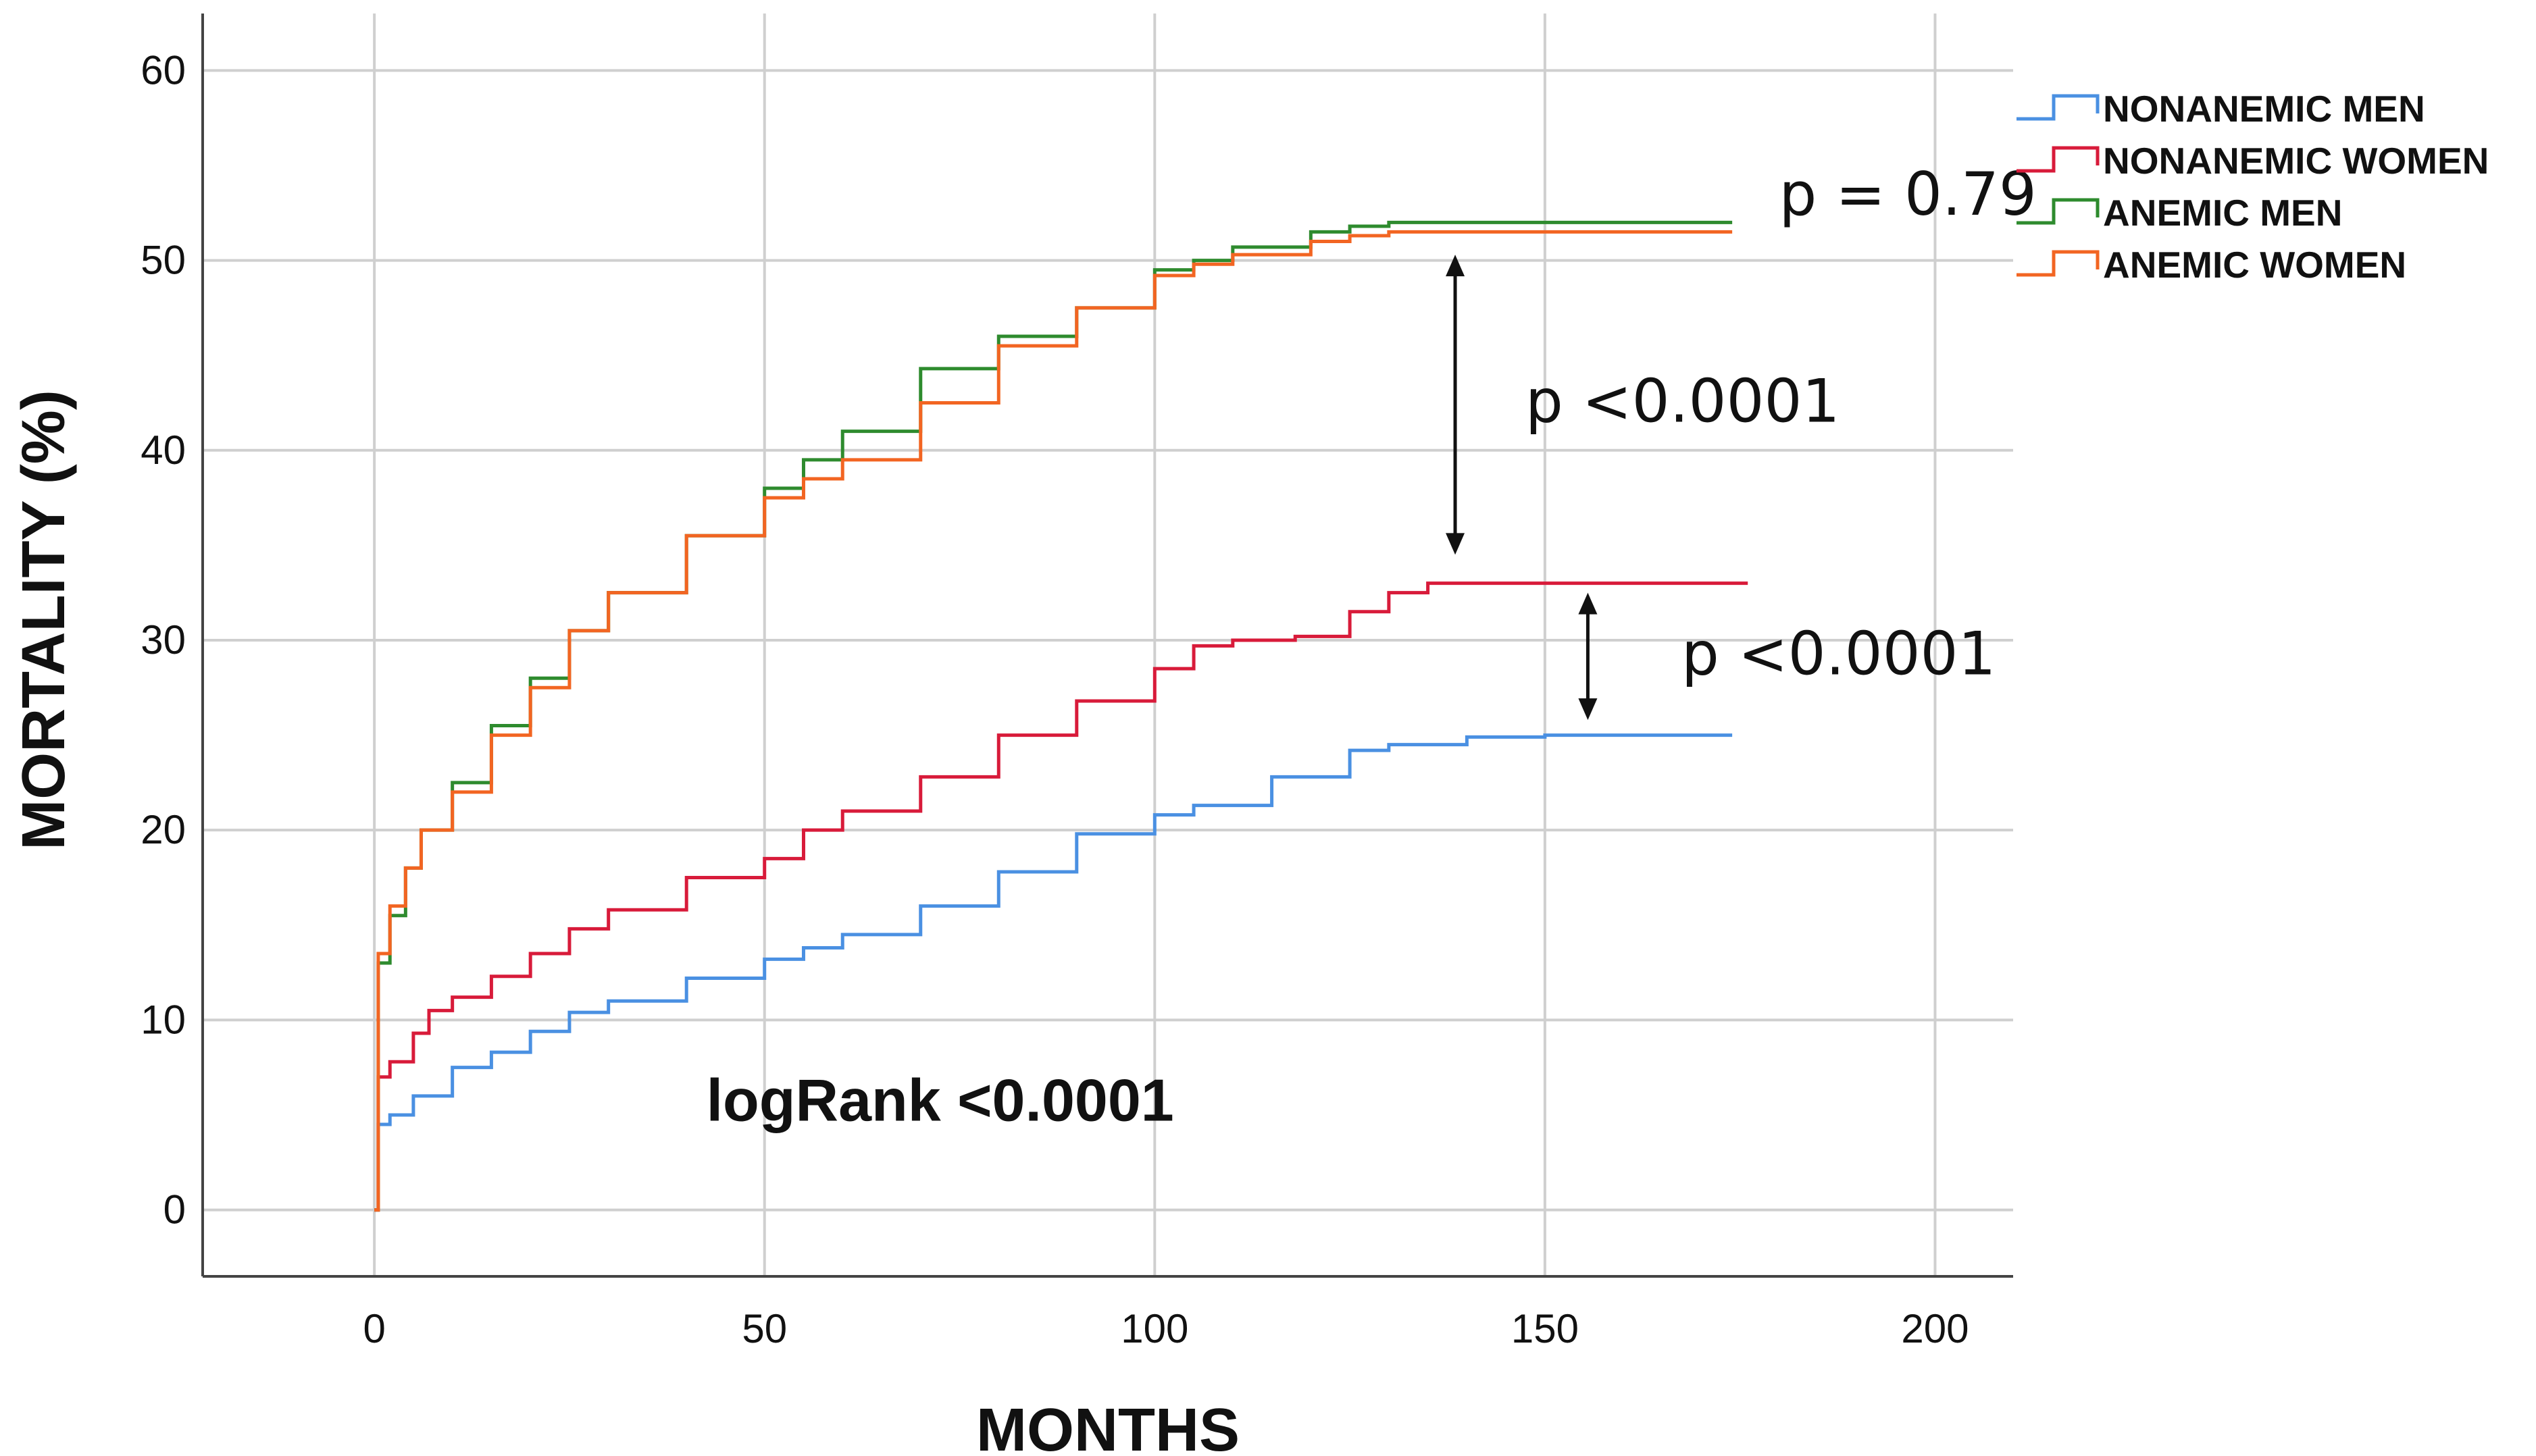 The height and width of the screenshot is (1456, 2536). Describe the element at coordinates (374, 1328) in the screenshot. I see `x-tick-label: 0` at that location.